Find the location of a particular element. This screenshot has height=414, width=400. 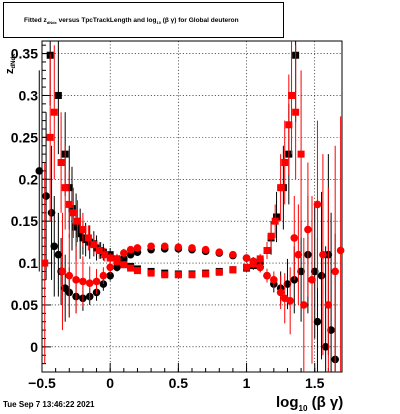

title-prefix: Fitted is located at coordinates (33, 20).